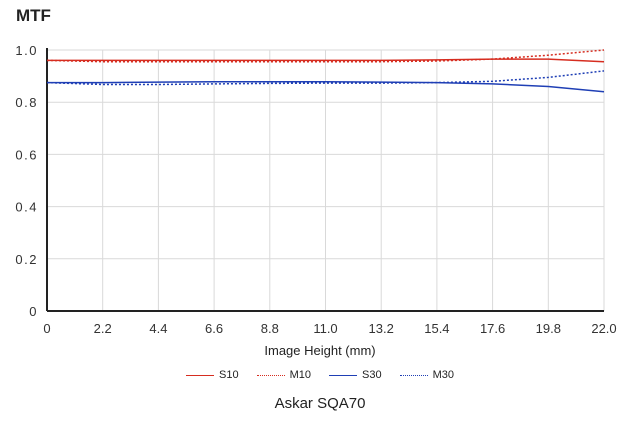 The image size is (640, 427). Describe the element at coordinates (548, 328) in the screenshot. I see `x-tick-label: 19.8` at that location.